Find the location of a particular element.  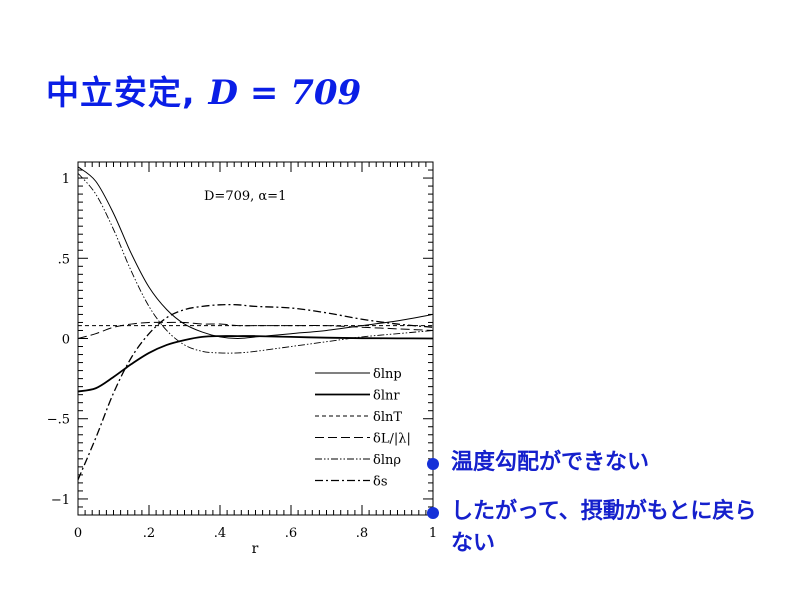

x-tick-label: .6 is located at coordinates (291, 533).